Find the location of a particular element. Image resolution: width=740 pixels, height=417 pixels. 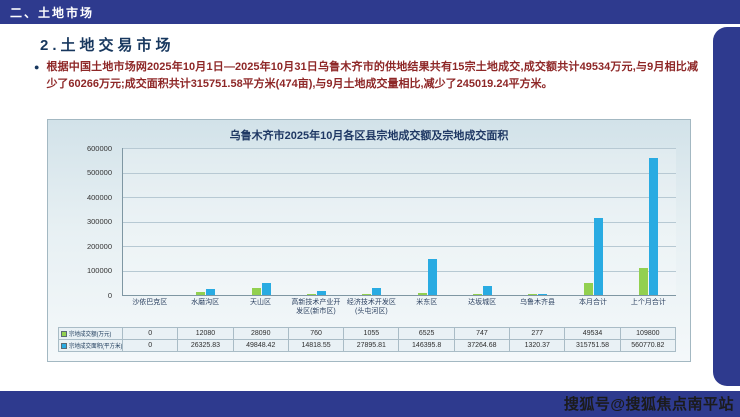

x-axis-label: 高新技术产业开发区(新市区) is located at coordinates (316, 307).